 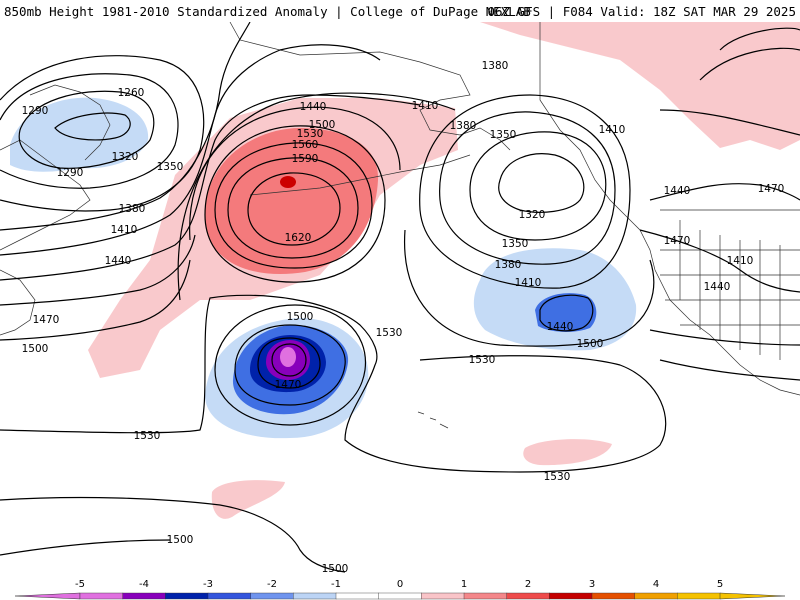 What do you see at coordinates (288, 182) in the screenshot?
I see `positive-anomaly-peak` at bounding box center [288, 182].